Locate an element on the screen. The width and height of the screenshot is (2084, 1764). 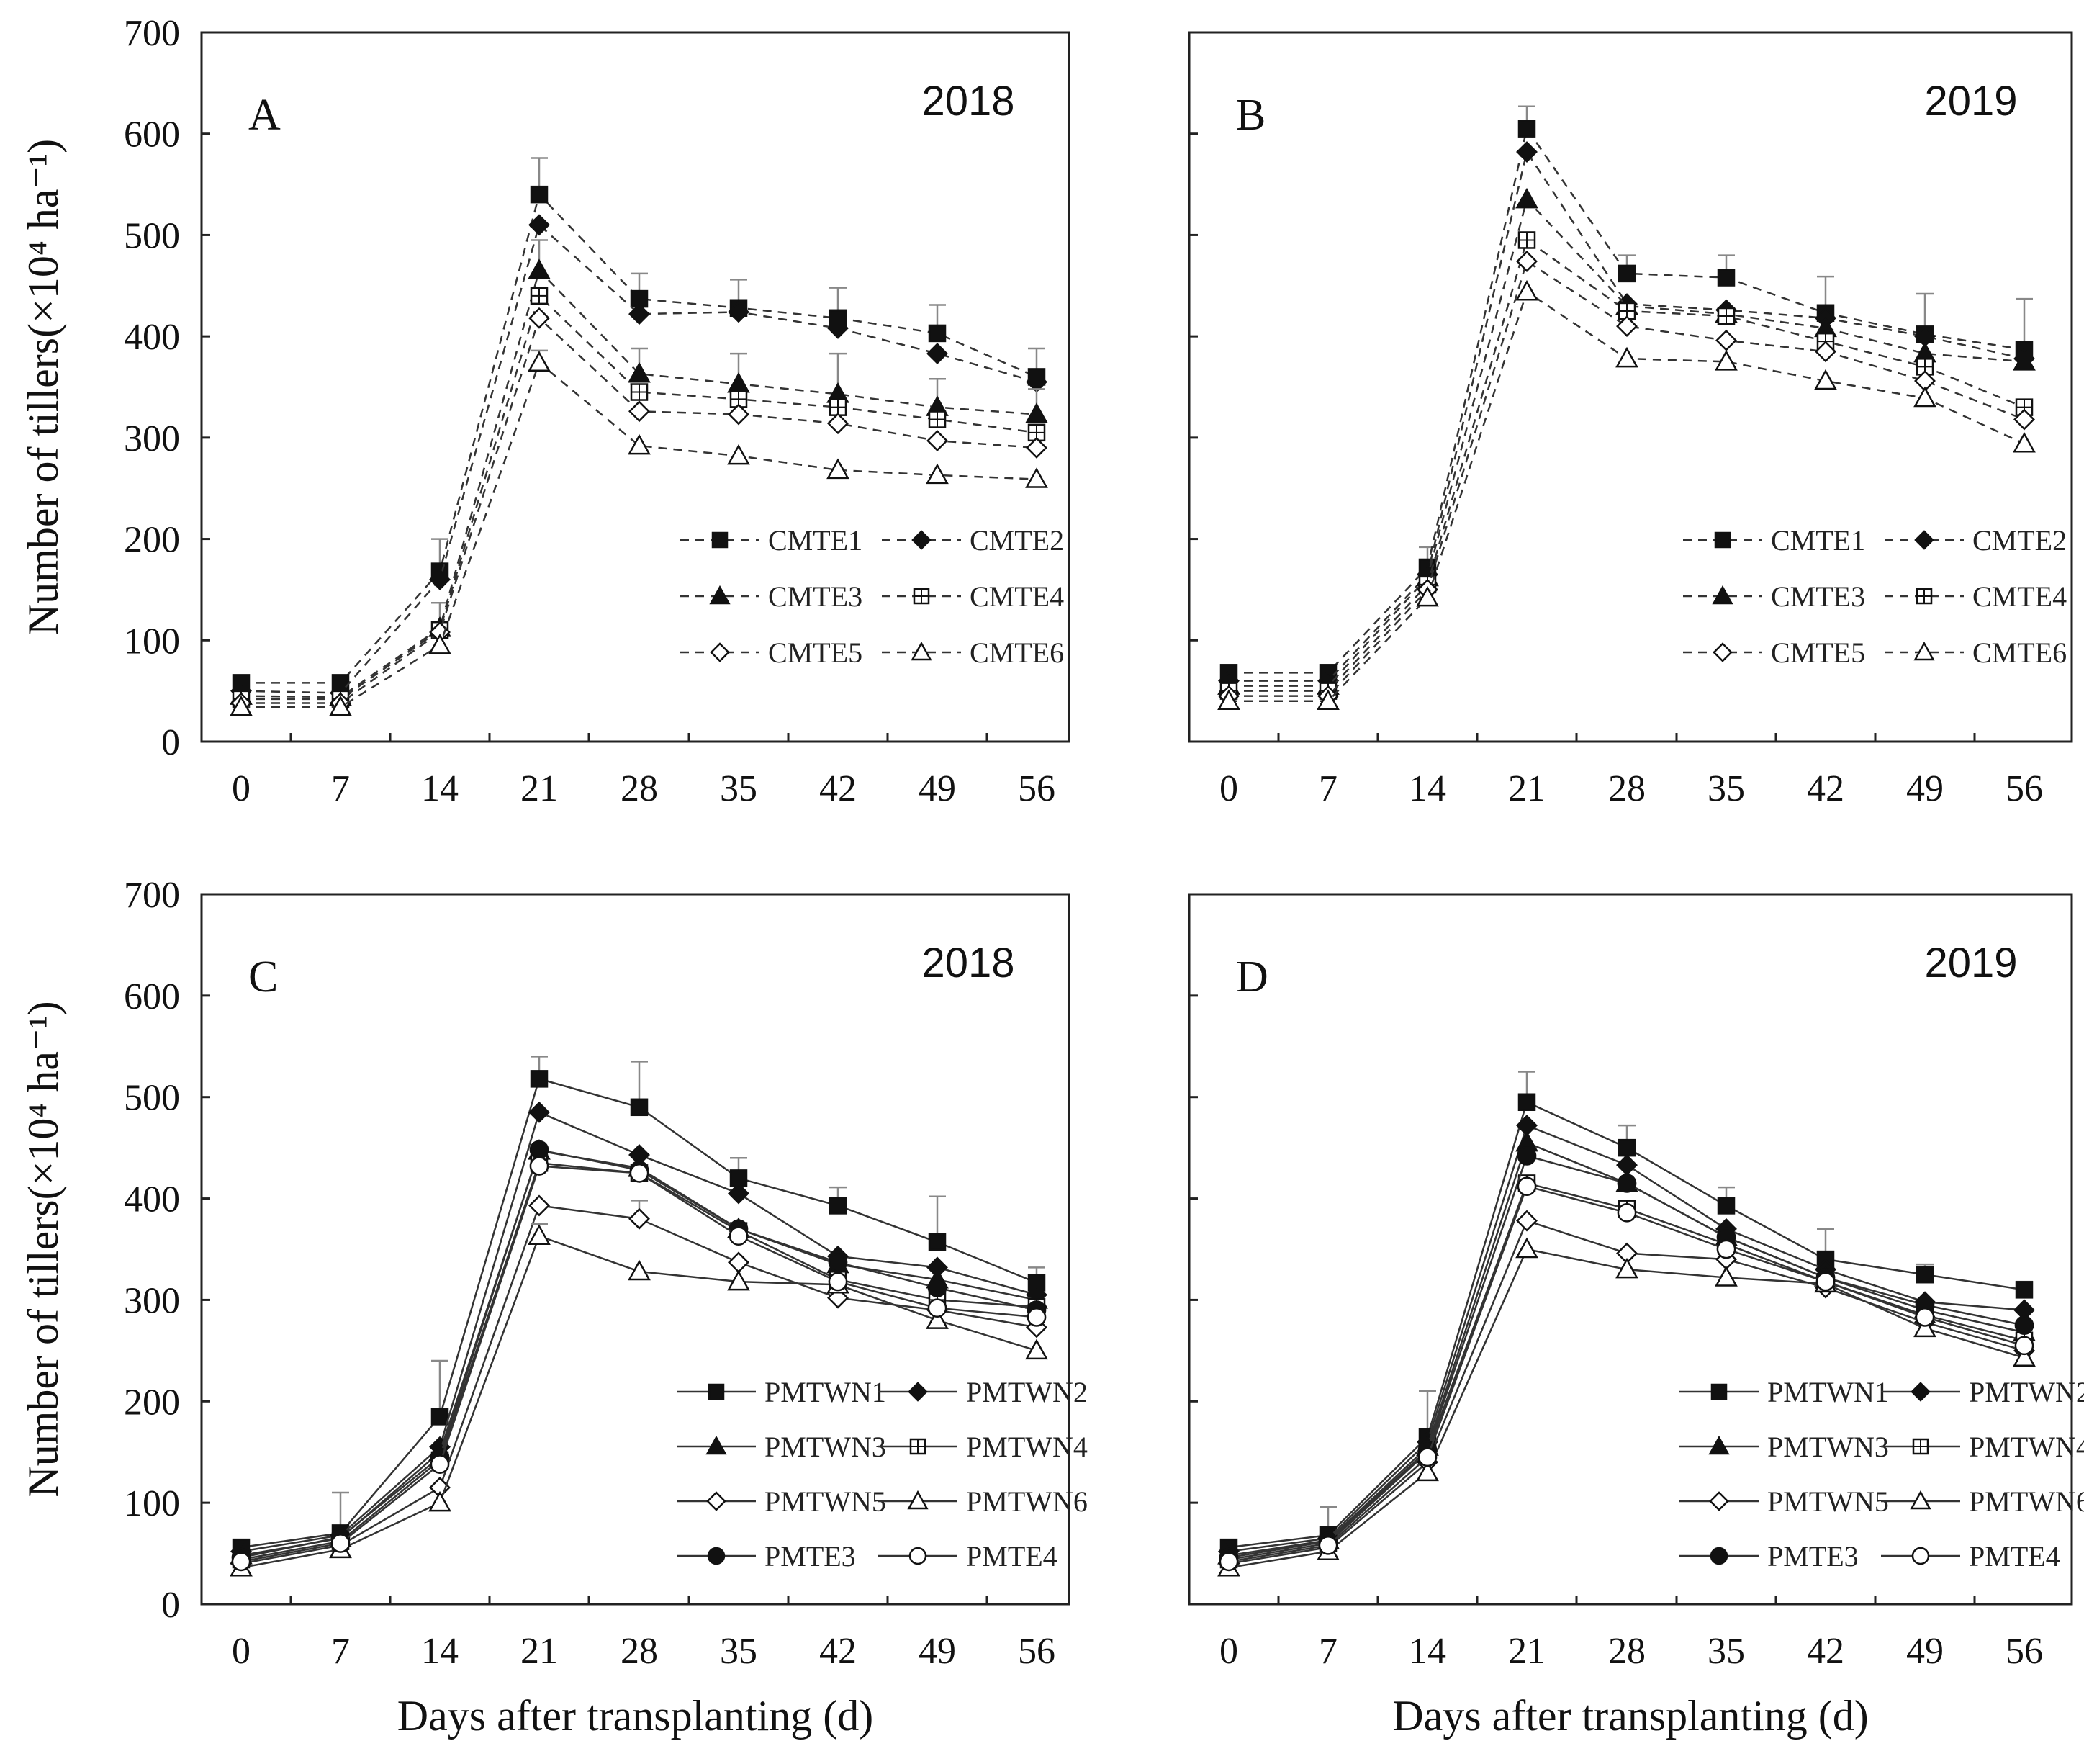
series-pmte4 is located at coordinates (1626, 1374).